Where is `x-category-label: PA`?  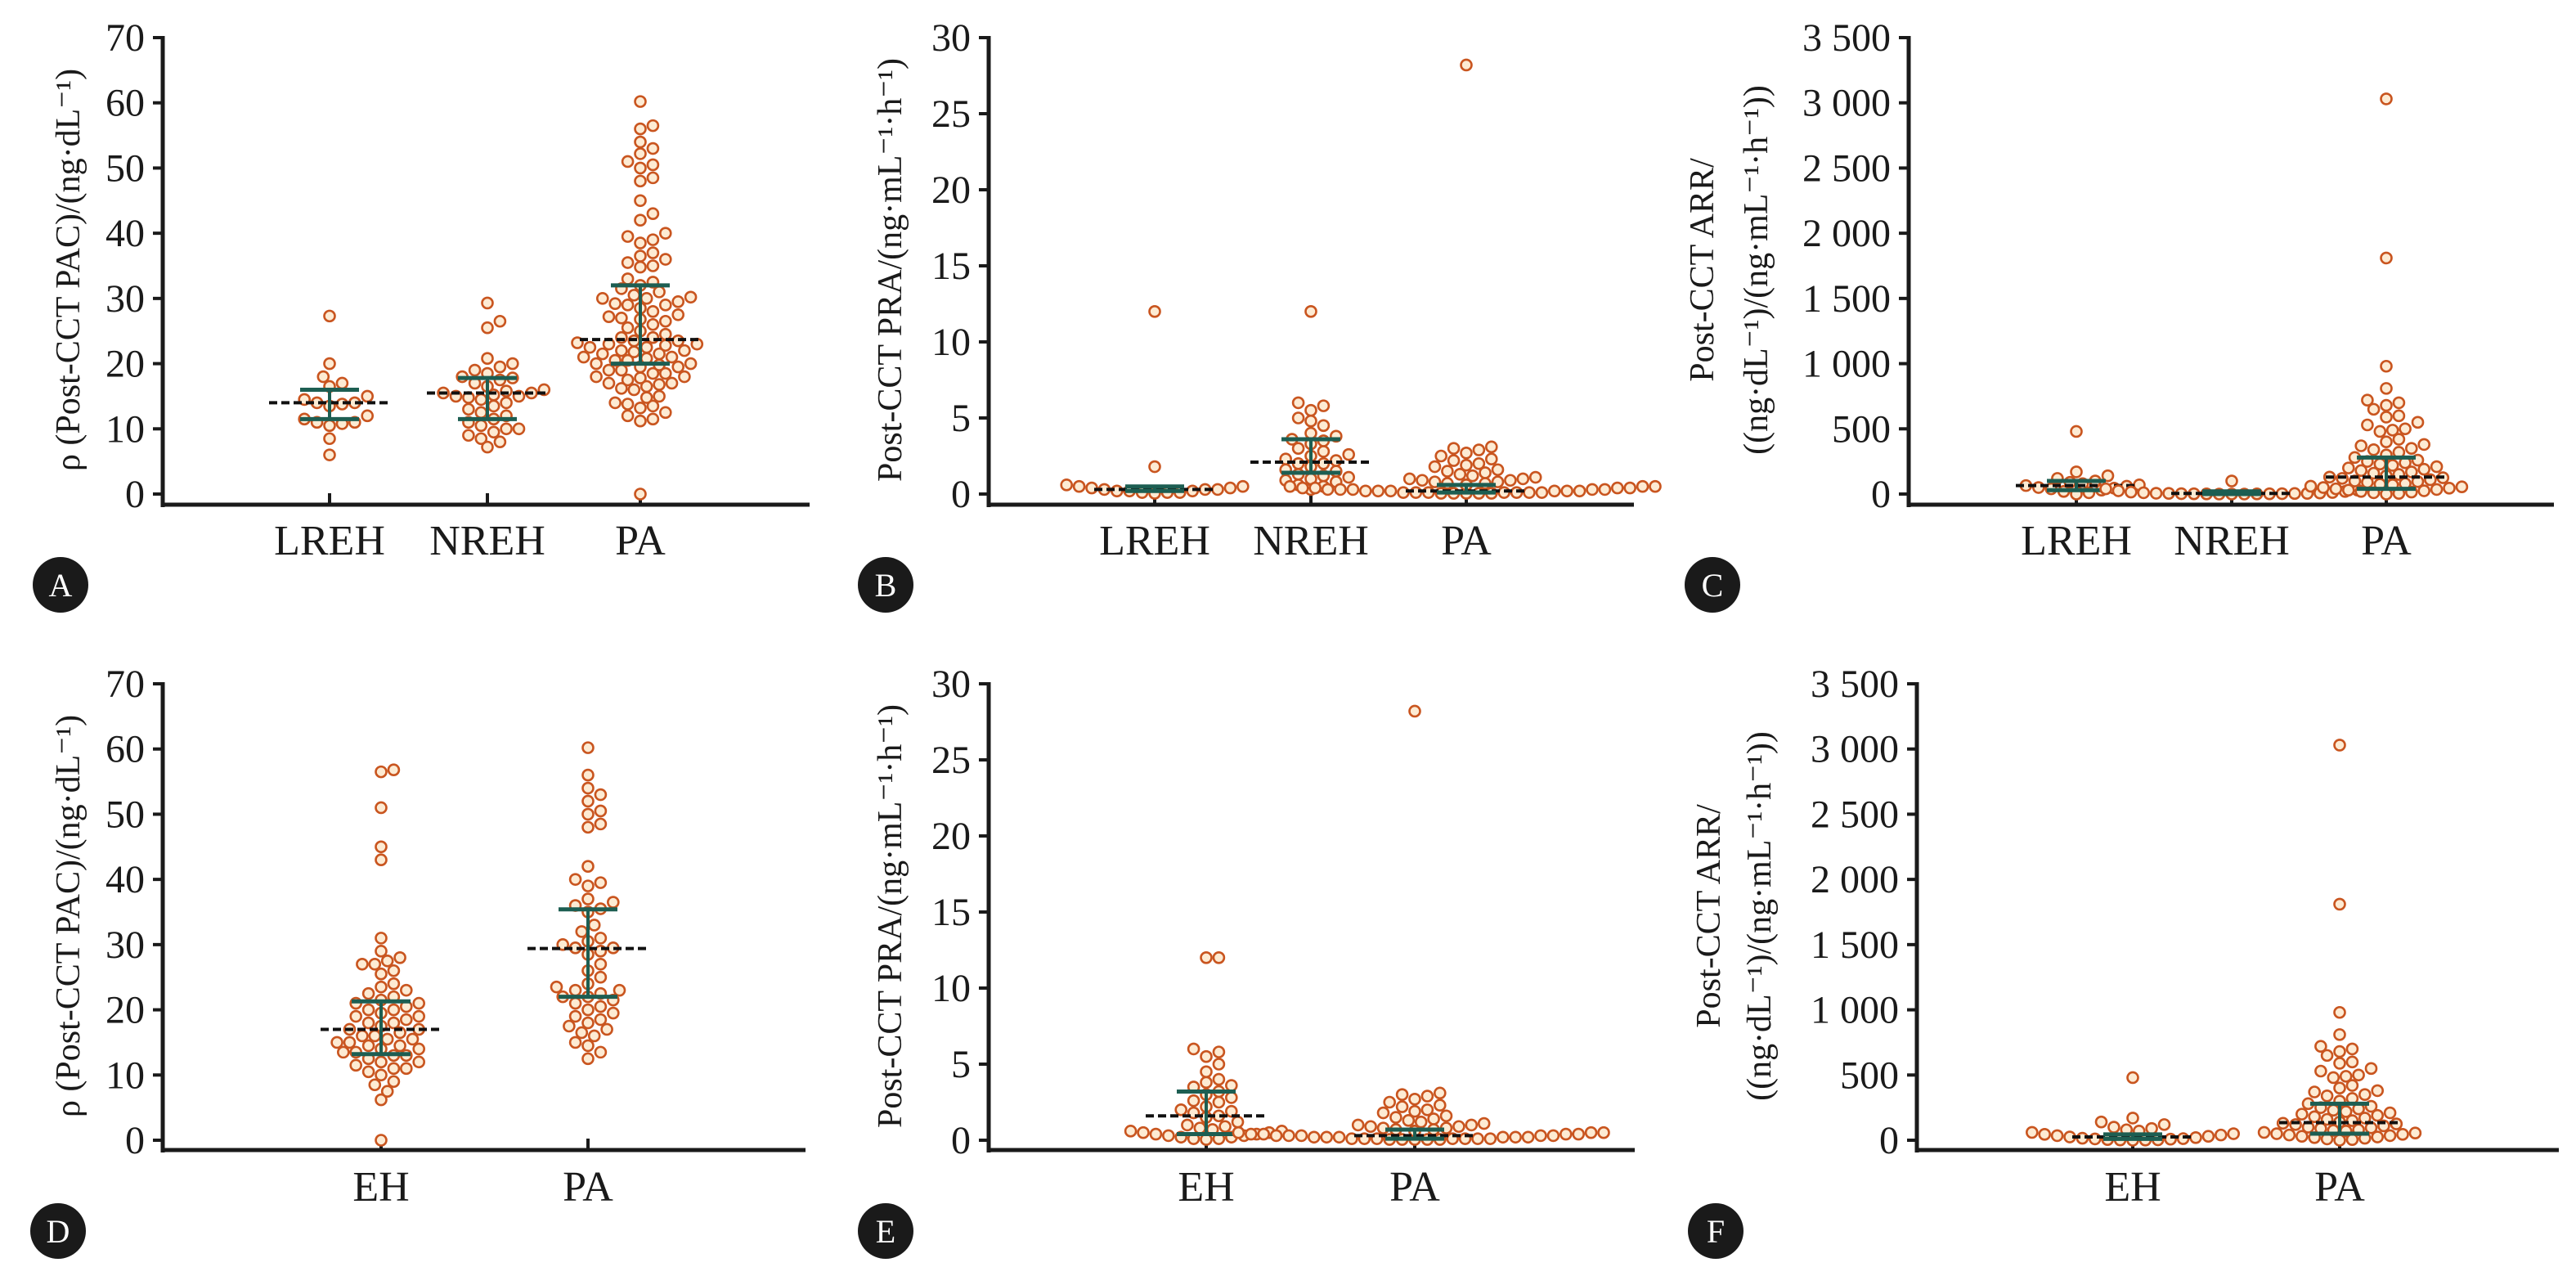
x-category-label: PA is located at coordinates (2339, 1187).